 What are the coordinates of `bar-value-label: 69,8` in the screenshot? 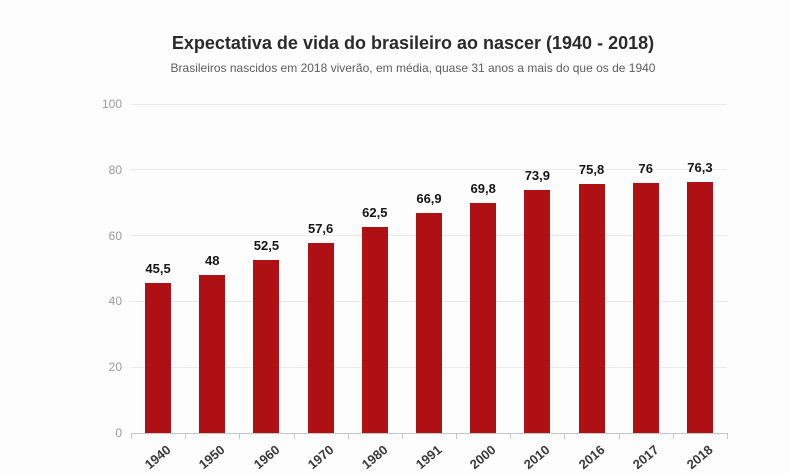 It's located at (483, 189).